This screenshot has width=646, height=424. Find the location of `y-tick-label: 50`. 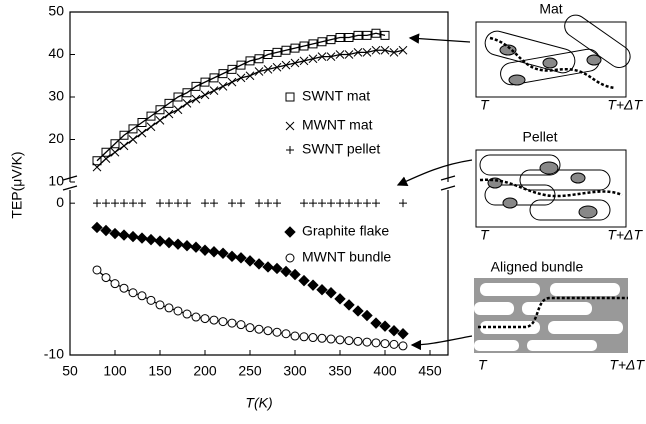

y-tick-label: 50 is located at coordinates (56, 11).